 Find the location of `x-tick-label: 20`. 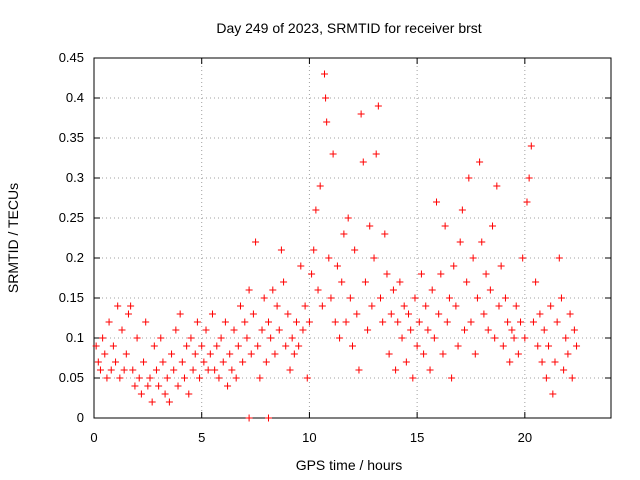

x-tick-label: 20 is located at coordinates (525, 437).